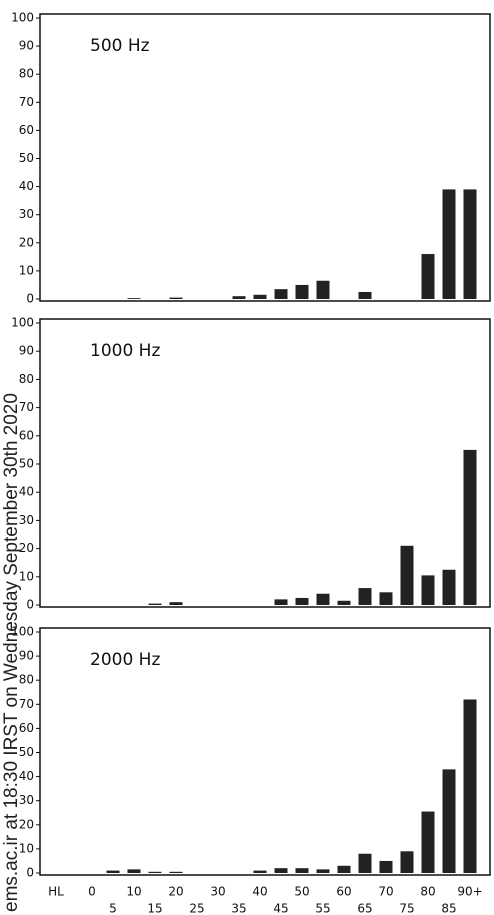 The image size is (494, 915). Describe the element at coordinates (120, 46) in the screenshot. I see `panel-title: 500 Hz` at that location.